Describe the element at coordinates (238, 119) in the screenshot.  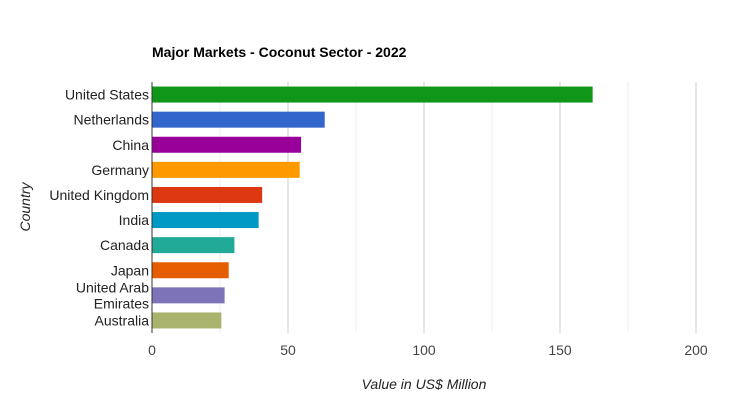
I see `bar-netherlands` at that location.